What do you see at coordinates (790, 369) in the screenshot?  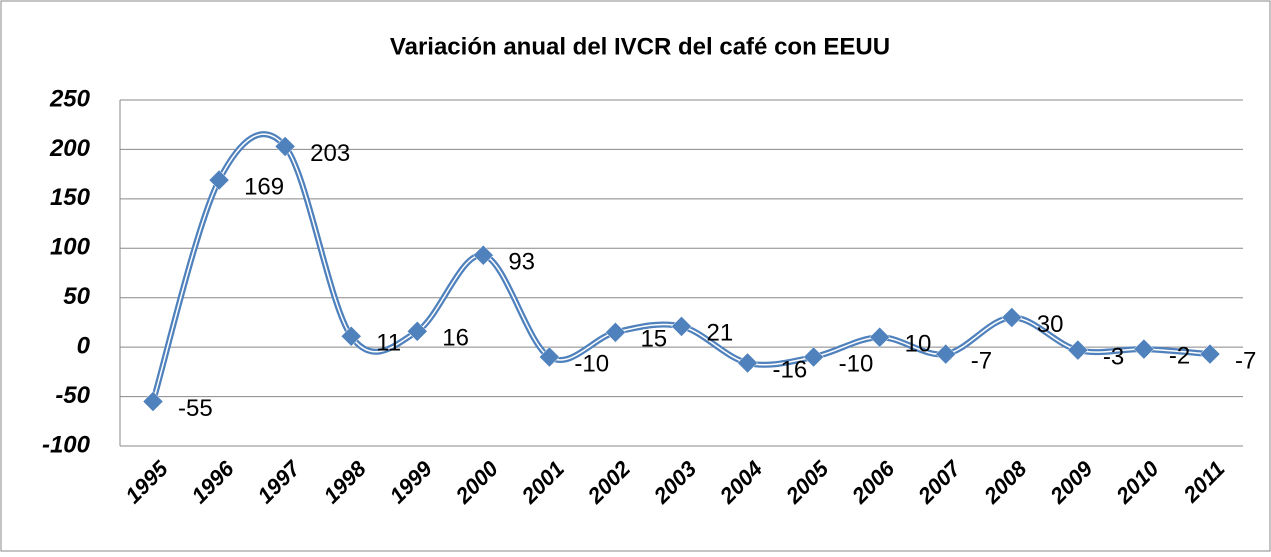 I see `data-label: -16` at bounding box center [790, 369].